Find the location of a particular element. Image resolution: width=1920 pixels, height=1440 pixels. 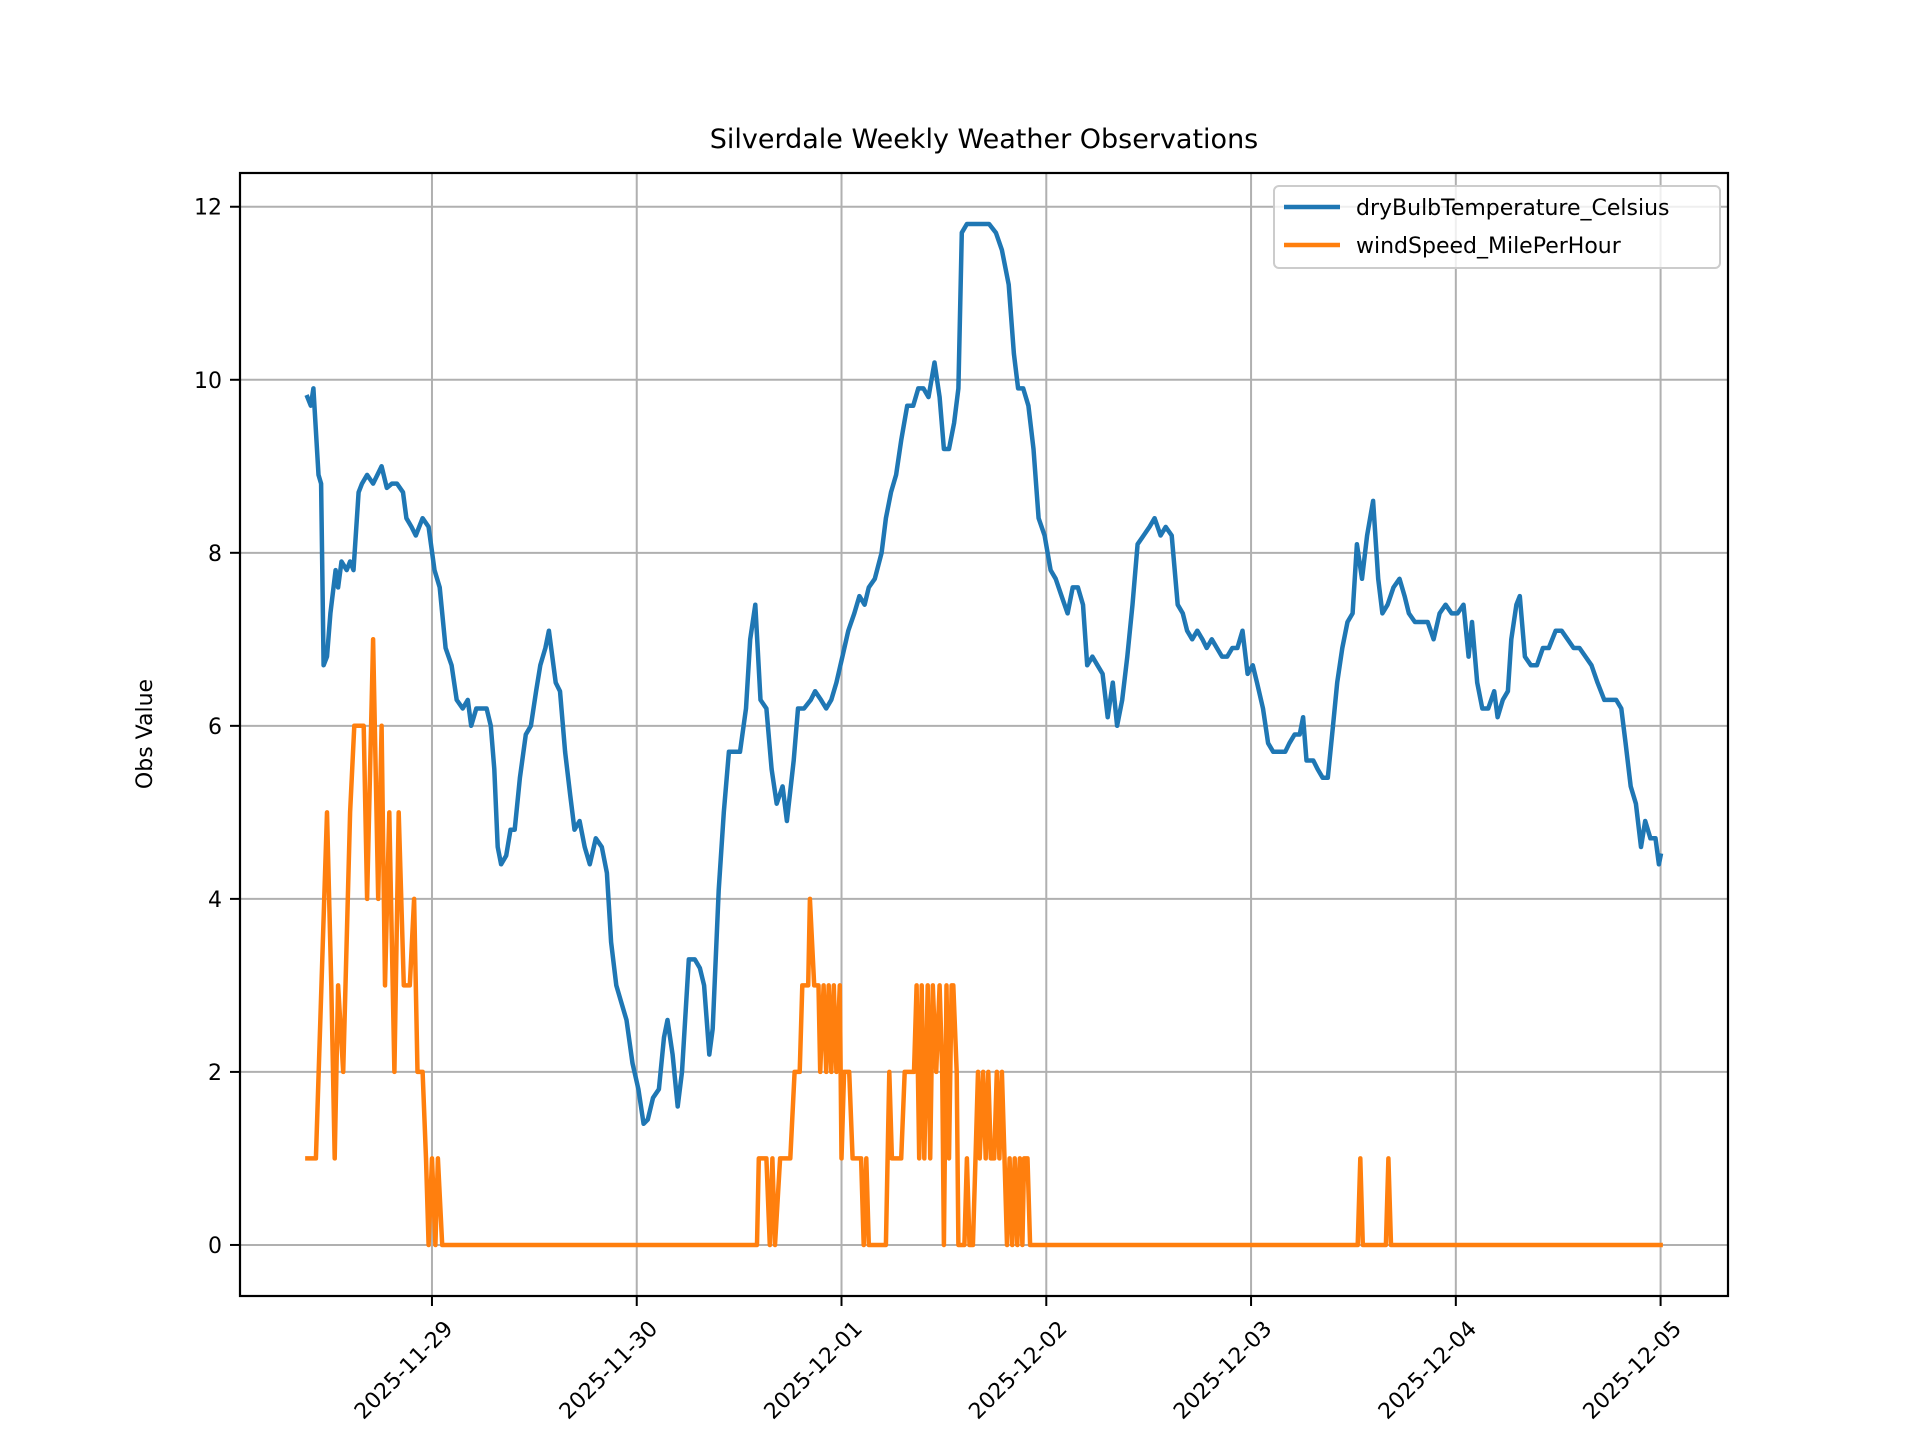

y-axis: 0 2 4 6 8 10 12 is located at coordinates (217, 727).